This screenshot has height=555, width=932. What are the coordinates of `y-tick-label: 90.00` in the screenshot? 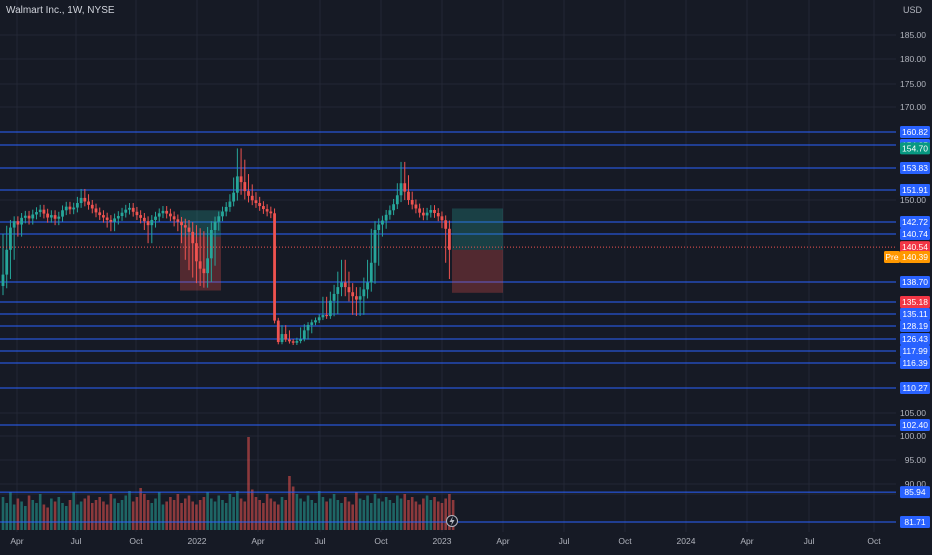 It's located at (916, 484).